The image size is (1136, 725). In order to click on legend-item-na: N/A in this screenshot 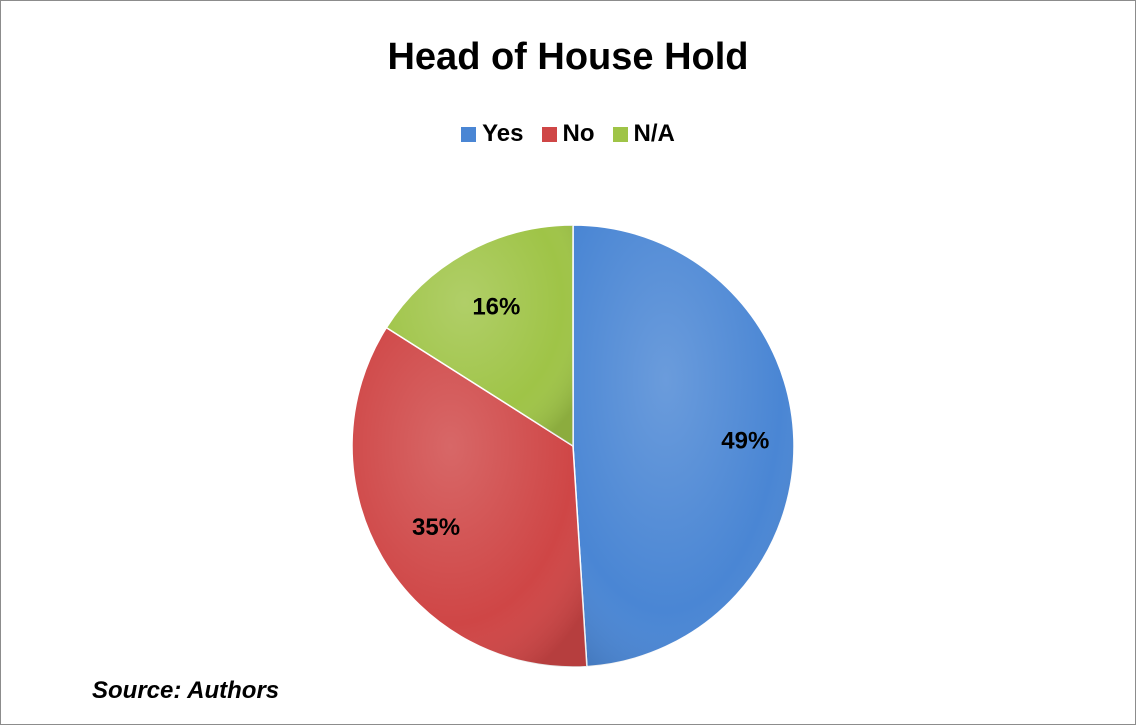, I will do `click(643, 134)`.